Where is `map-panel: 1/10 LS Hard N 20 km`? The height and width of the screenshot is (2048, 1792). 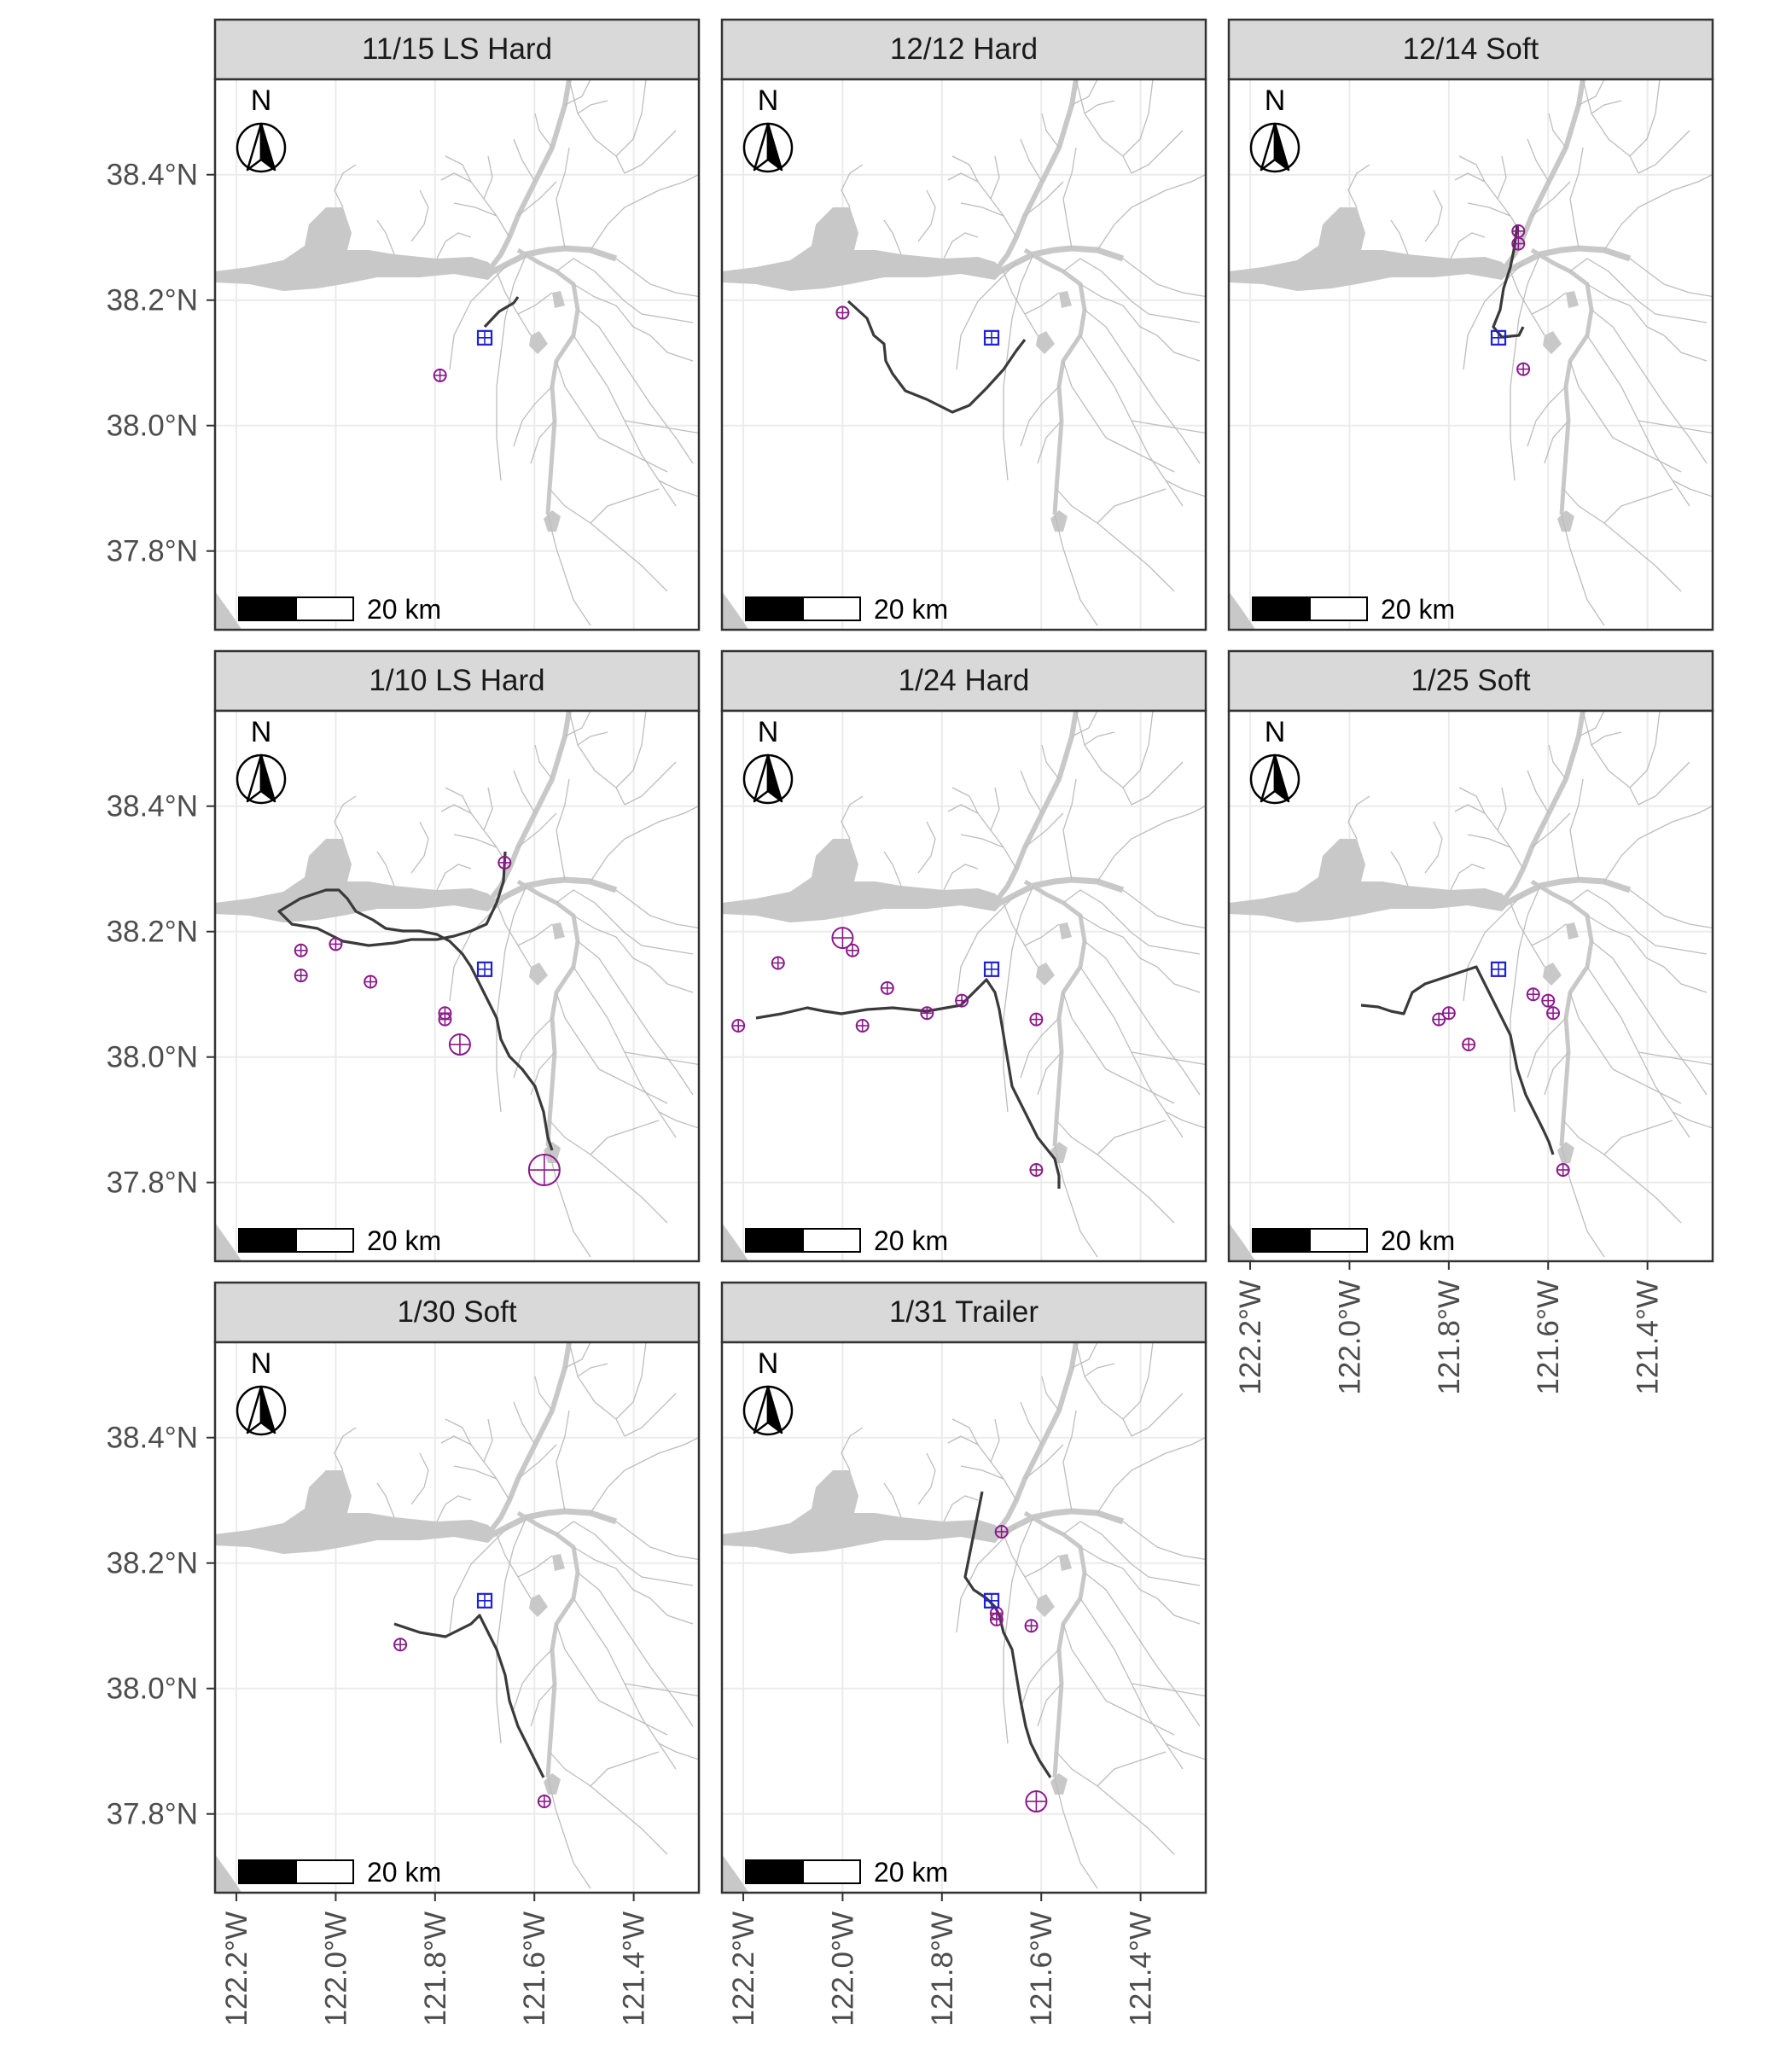
map-panel: 1/10 LS Hard N 20 km is located at coordinates (457, 956).